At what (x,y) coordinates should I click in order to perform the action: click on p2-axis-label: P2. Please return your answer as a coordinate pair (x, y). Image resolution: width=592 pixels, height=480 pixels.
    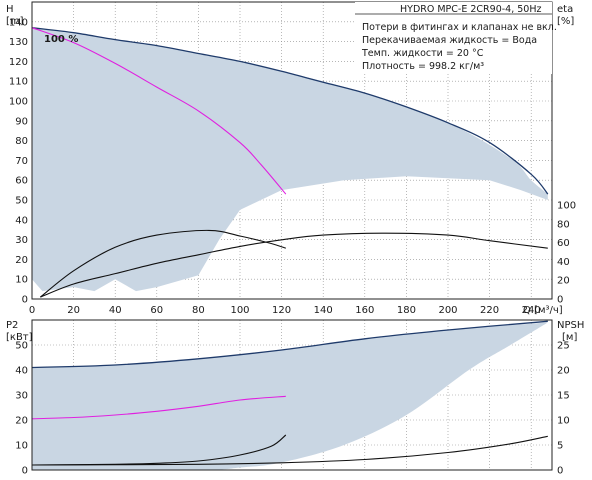
    Looking at the image, I should click on (12, 325).